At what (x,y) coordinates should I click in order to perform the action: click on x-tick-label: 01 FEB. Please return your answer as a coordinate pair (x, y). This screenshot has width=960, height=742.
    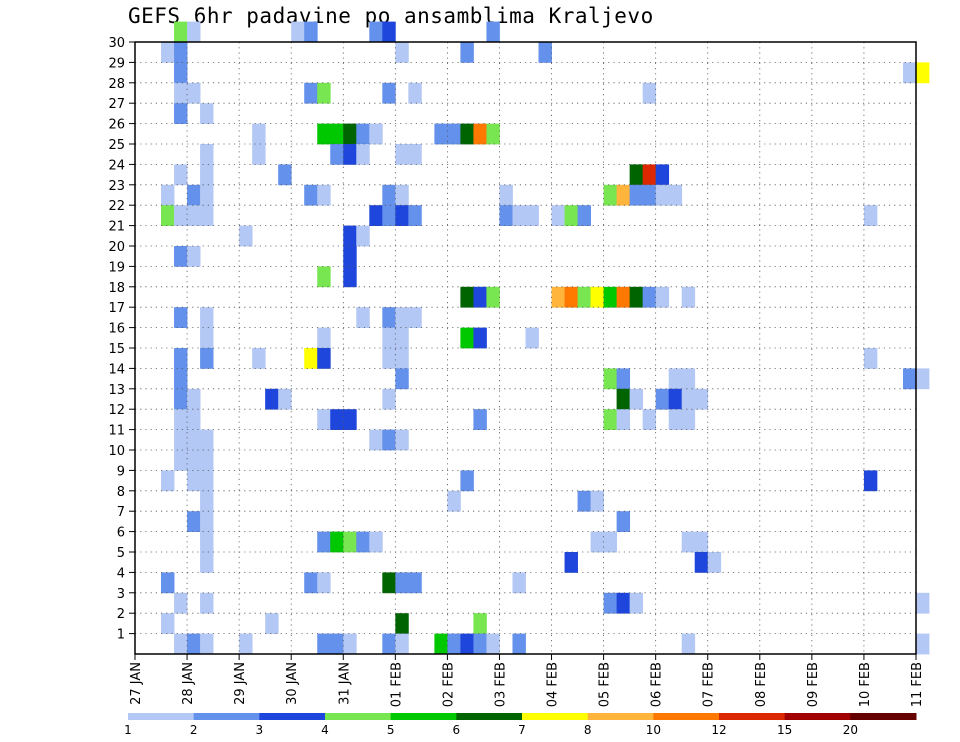
    Looking at the image, I should click on (396, 684).